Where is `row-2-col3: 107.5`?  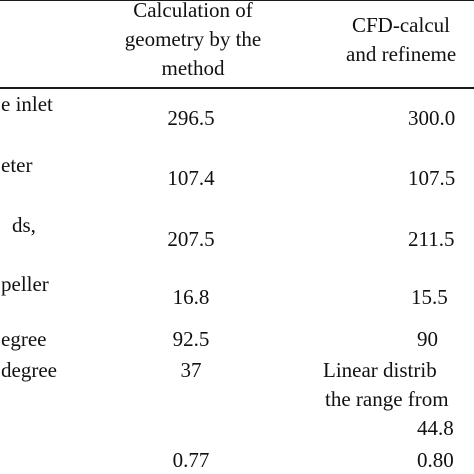
row-2-col3: 107.5 is located at coordinates (432, 178).